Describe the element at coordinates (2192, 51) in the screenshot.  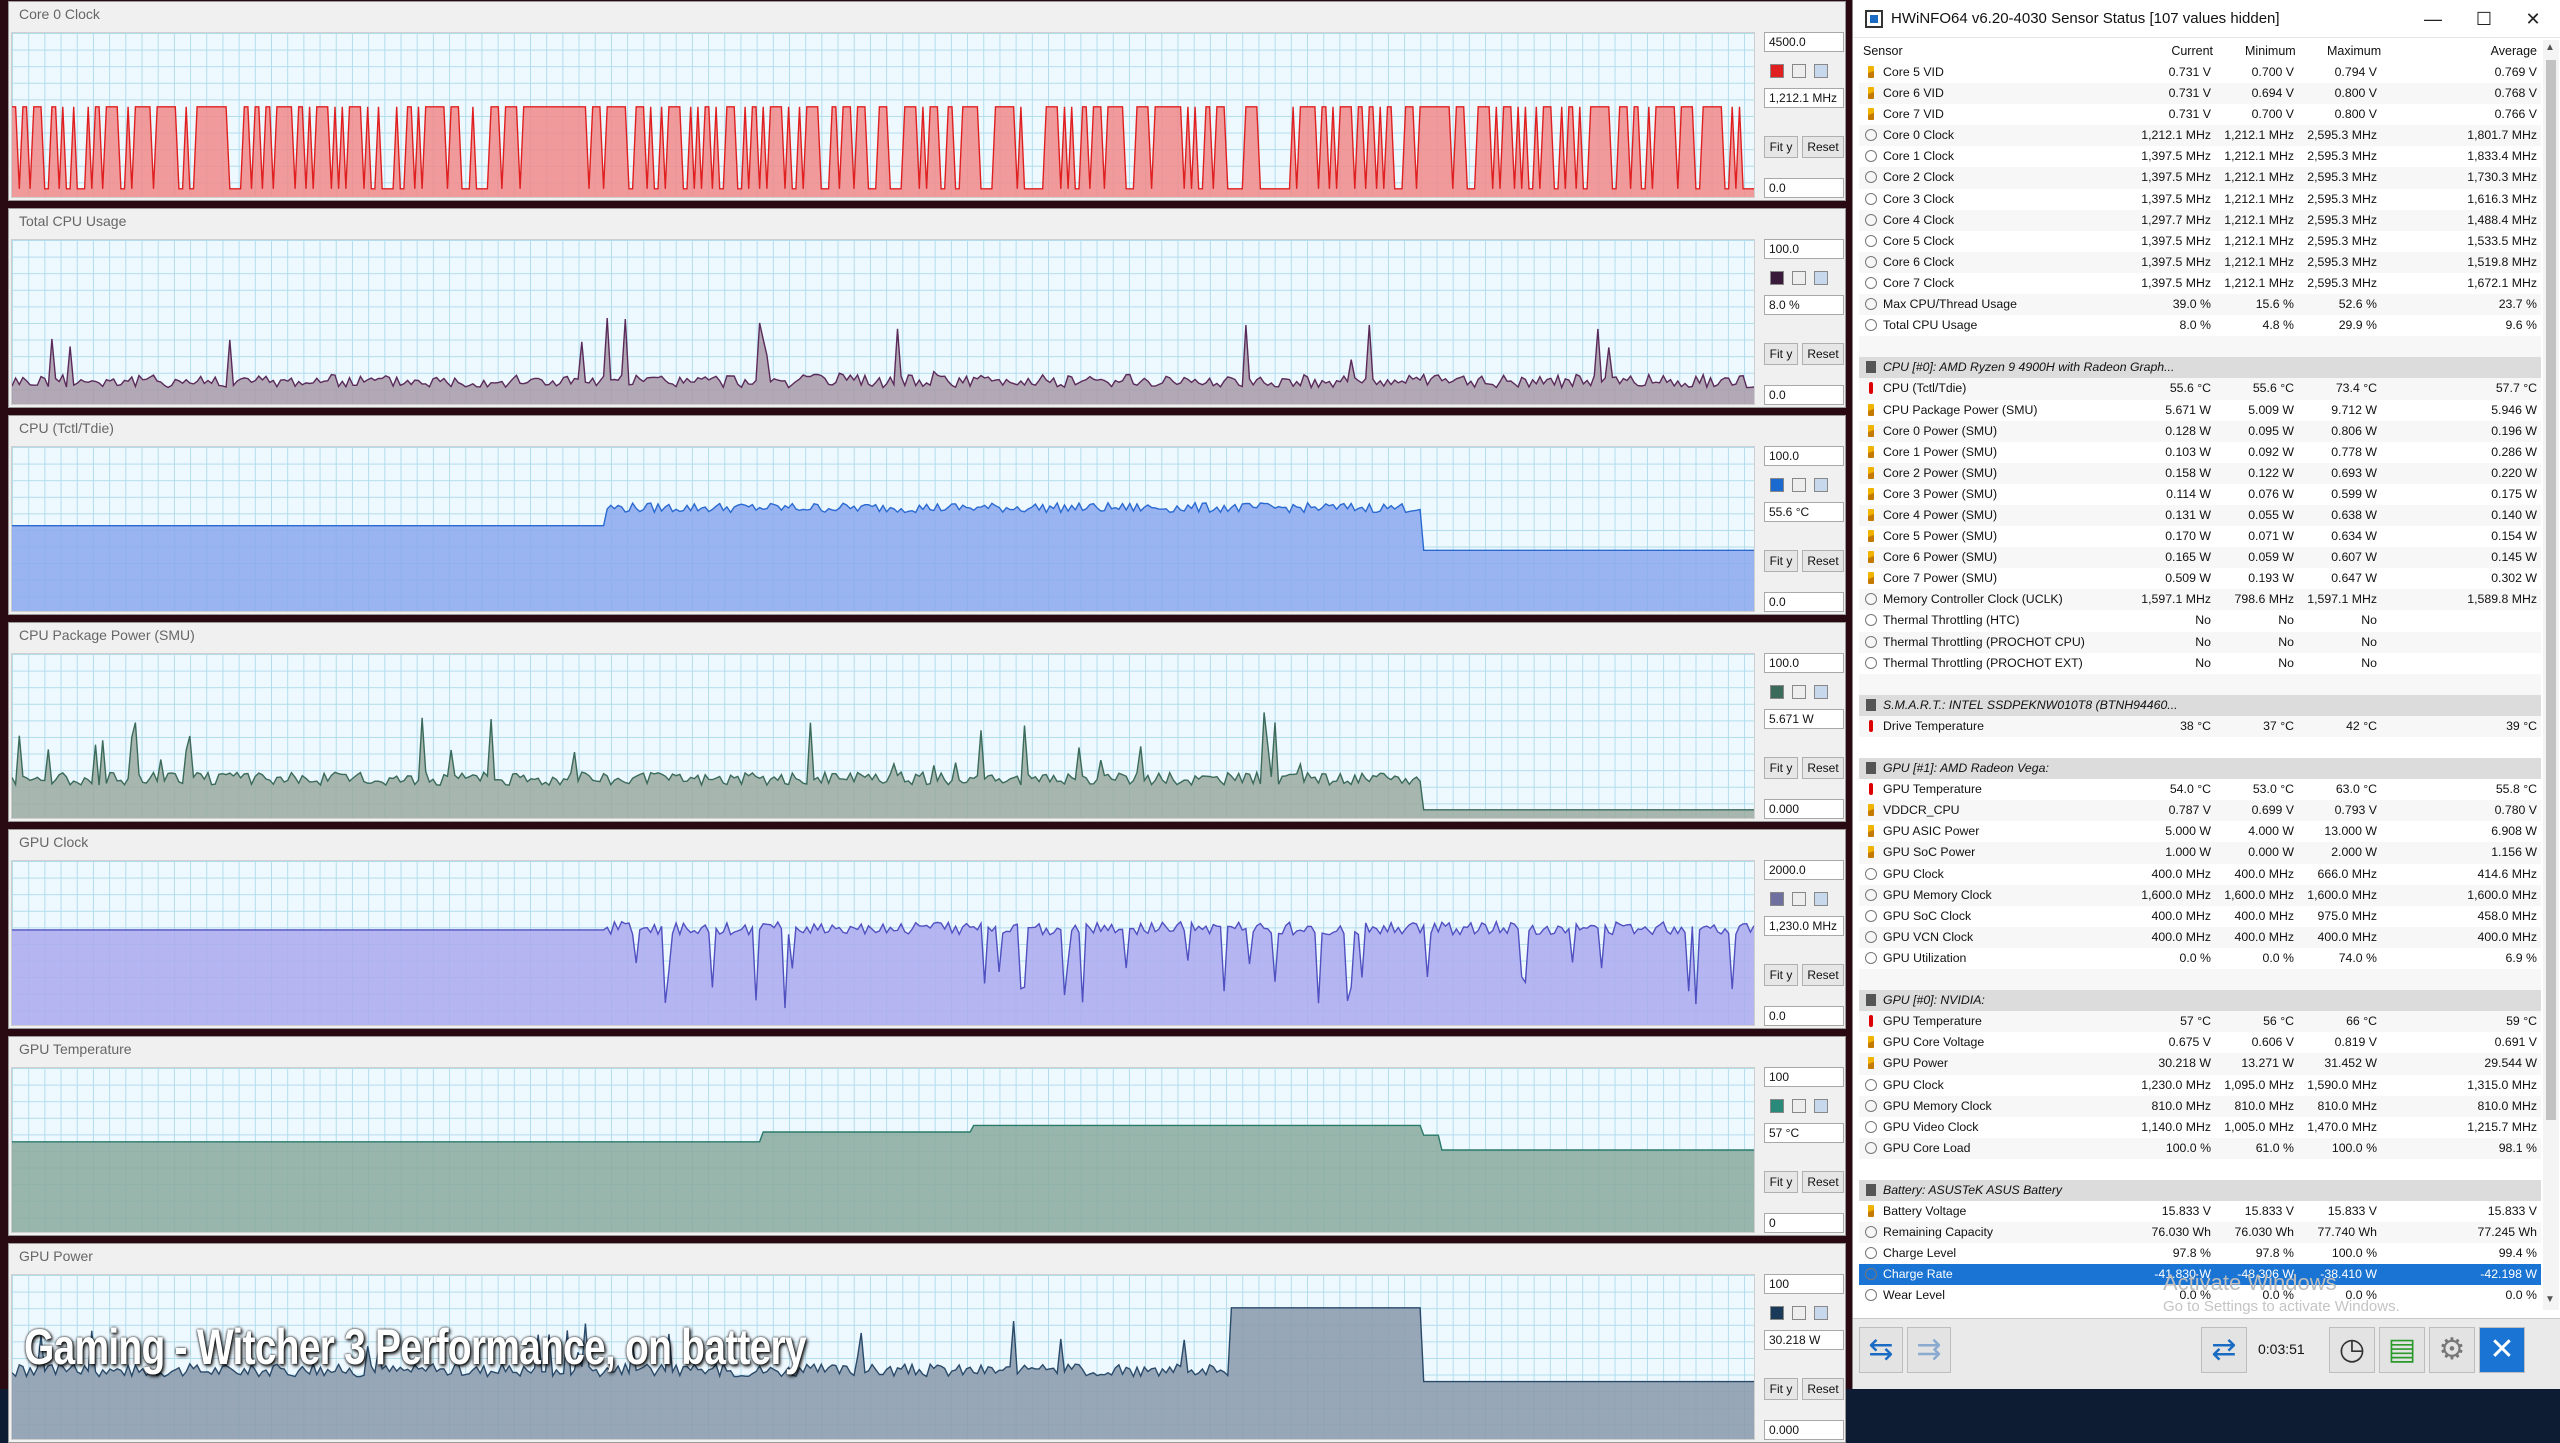
I see `col-current: Current` at that location.